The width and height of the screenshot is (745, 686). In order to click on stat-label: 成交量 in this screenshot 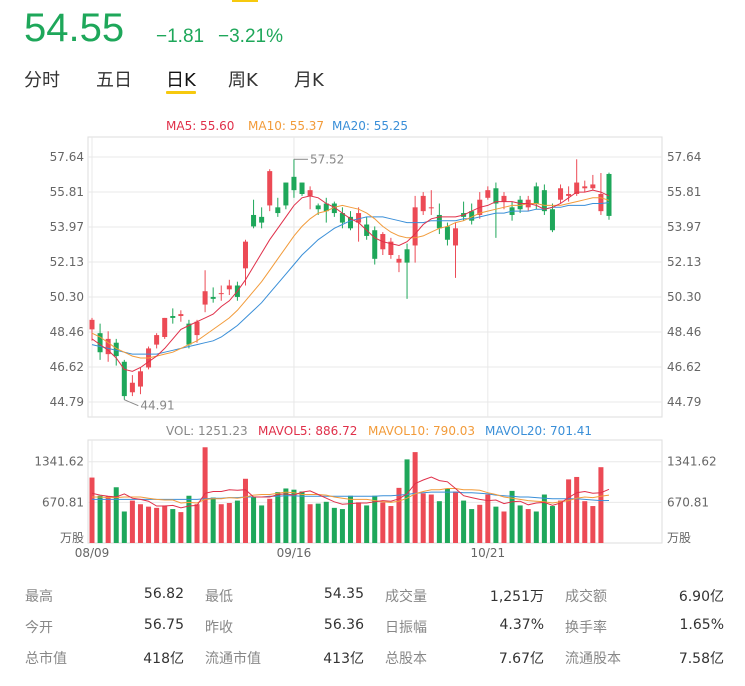, I will do `click(406, 597)`.